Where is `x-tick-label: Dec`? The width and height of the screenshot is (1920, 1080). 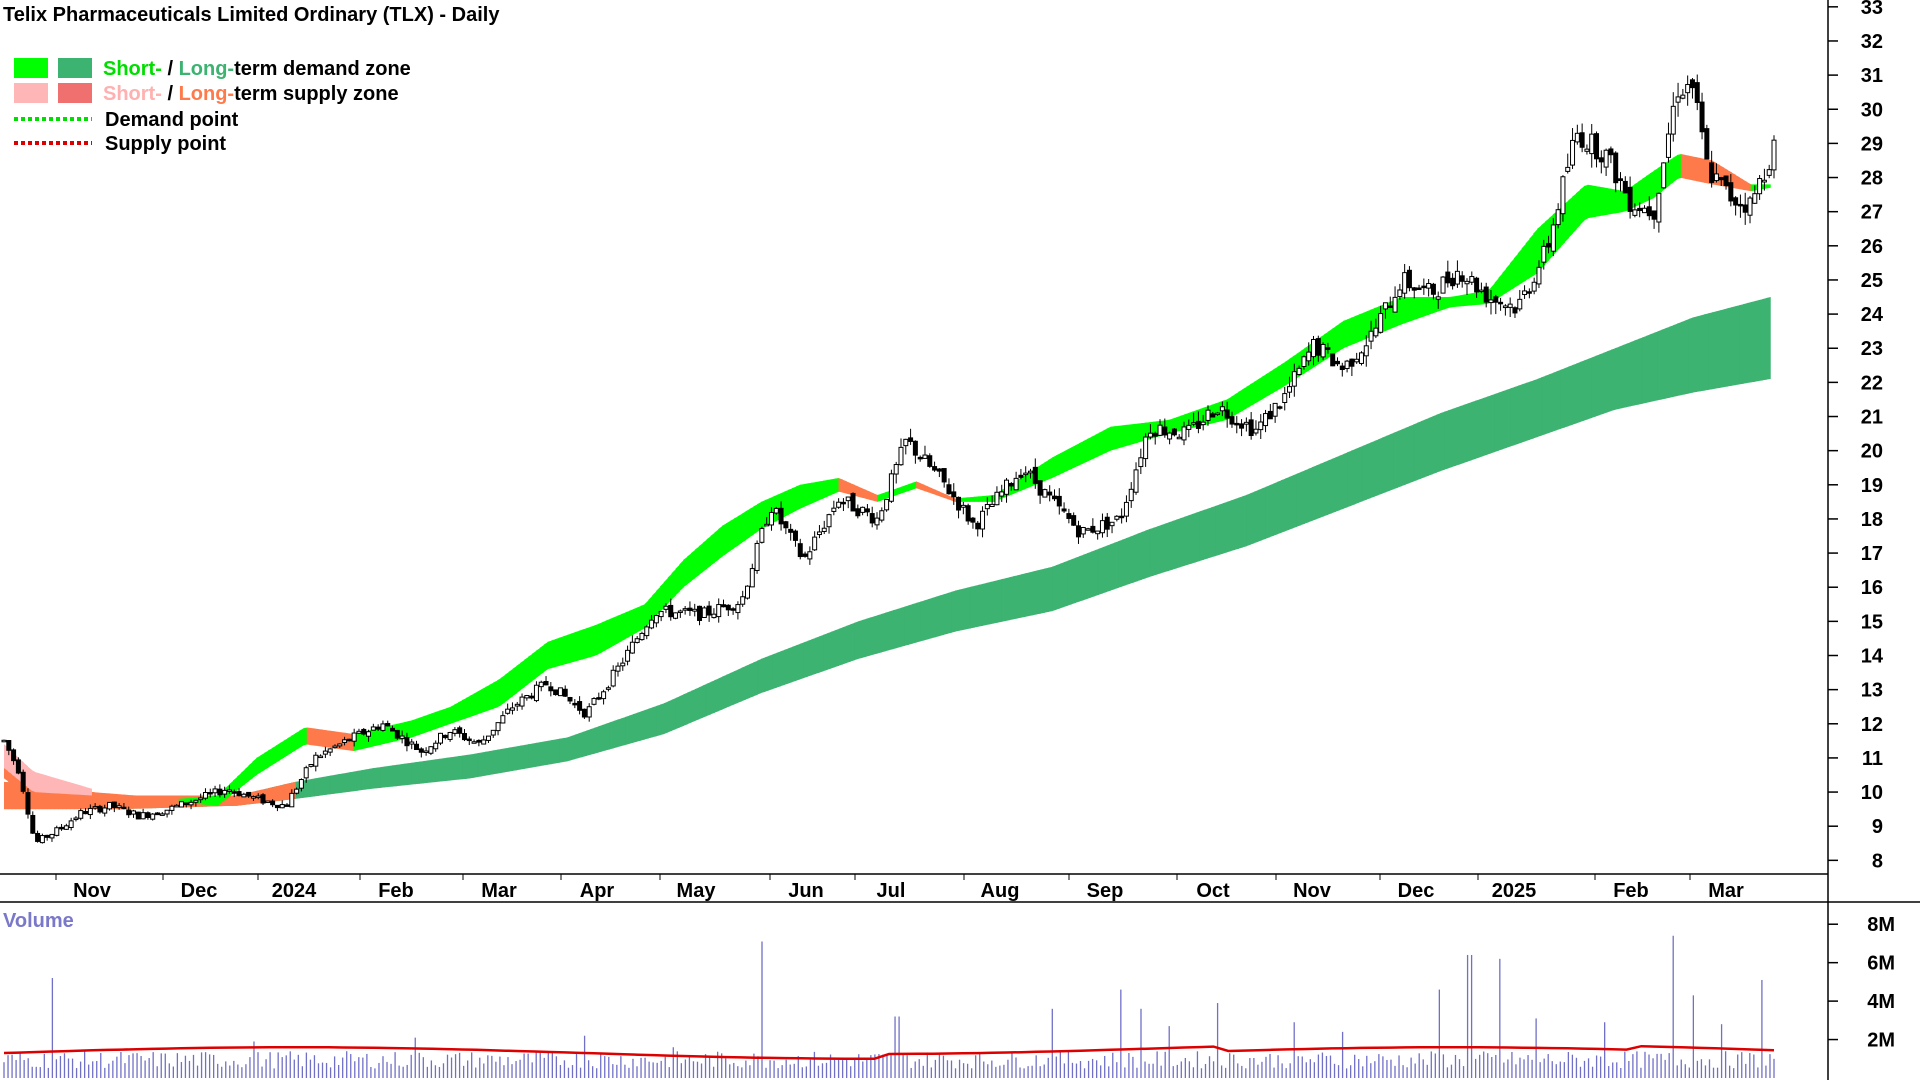 x-tick-label: Dec is located at coordinates (199, 891).